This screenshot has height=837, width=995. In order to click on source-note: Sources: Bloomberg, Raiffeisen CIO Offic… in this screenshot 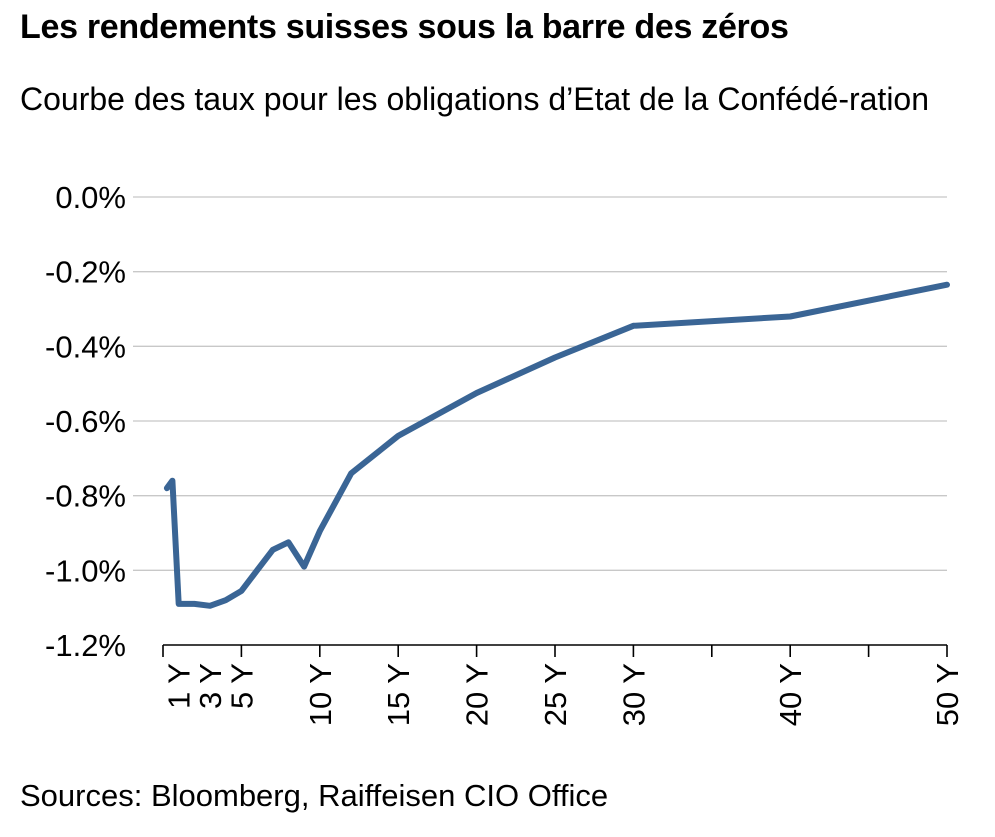, I will do `click(314, 795)`.